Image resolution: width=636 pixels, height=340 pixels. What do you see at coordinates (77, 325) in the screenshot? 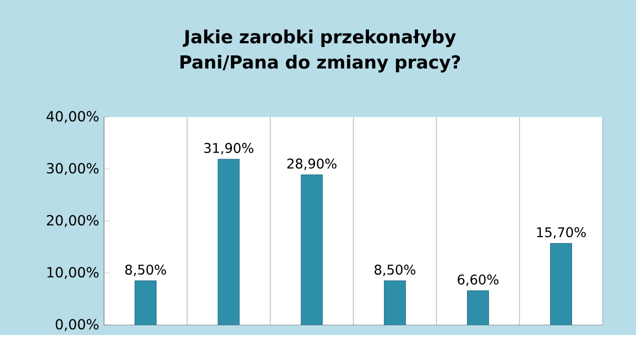
I see `y-tick-label: 0,00%` at bounding box center [77, 325].